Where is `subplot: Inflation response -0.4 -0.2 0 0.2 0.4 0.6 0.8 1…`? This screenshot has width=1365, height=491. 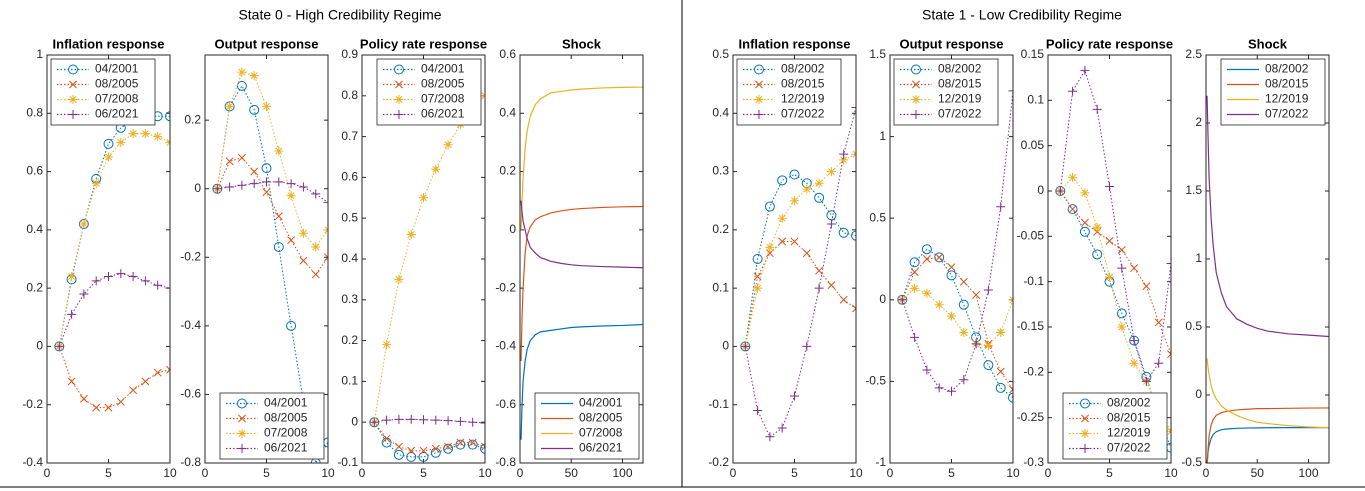
subplot: Inflation response -0.4 -0.2 0 0.2 0.4 0.6 0.8 1… is located at coordinates (99, 258).